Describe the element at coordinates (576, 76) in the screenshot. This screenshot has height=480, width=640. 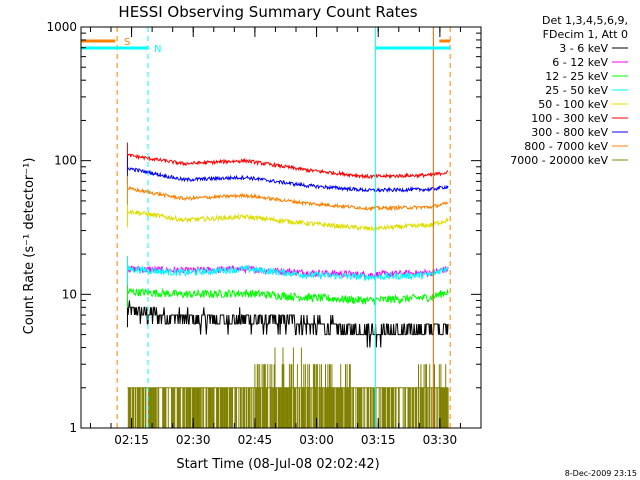
I see `legend-entry-label: 12 - 25 keV` at that location.